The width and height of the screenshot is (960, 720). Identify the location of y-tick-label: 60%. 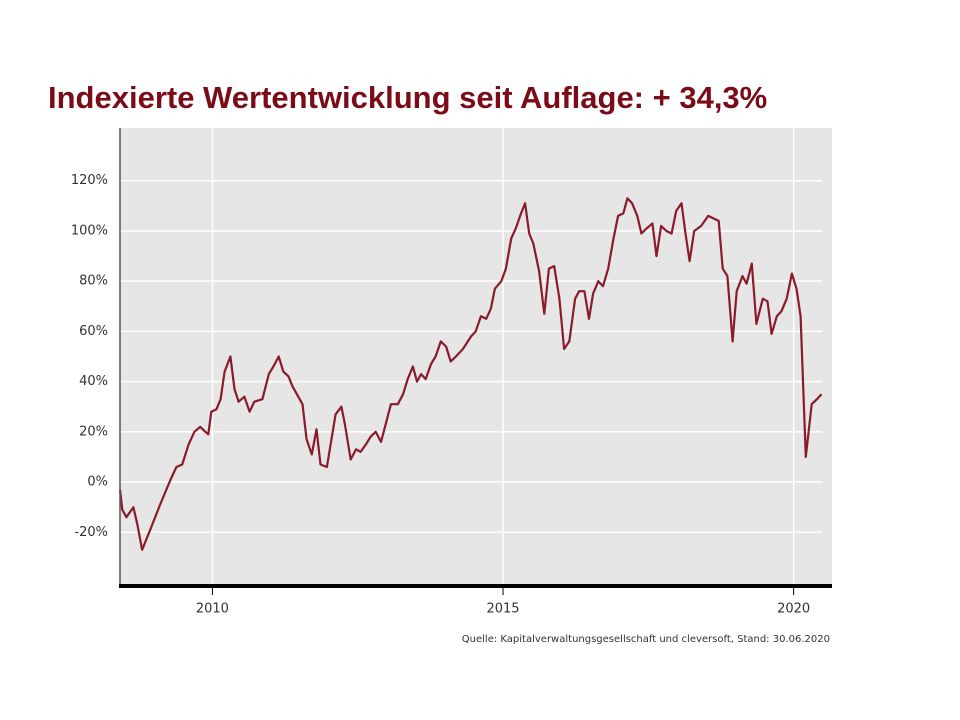
(93, 331).